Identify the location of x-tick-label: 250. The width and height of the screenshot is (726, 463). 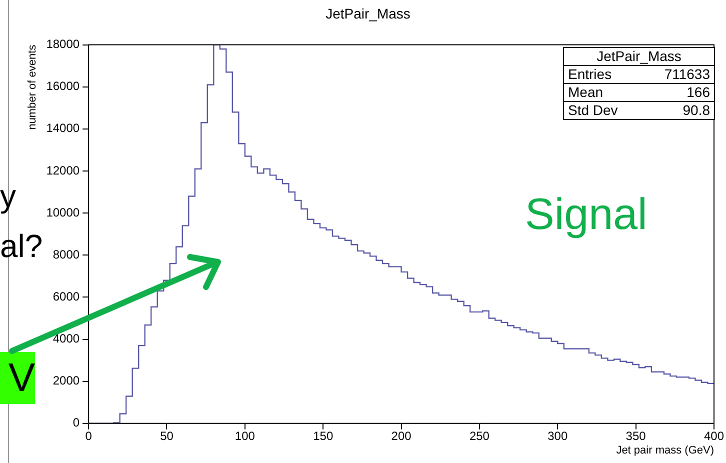
(479, 435).